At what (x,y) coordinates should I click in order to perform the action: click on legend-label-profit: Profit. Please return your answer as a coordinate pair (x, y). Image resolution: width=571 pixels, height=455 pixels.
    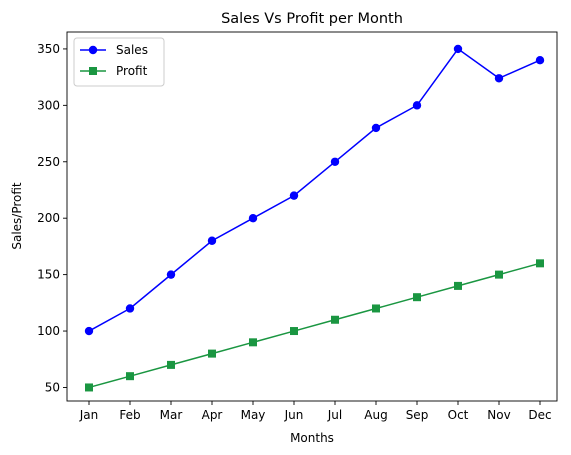
    Looking at the image, I should click on (132, 71).